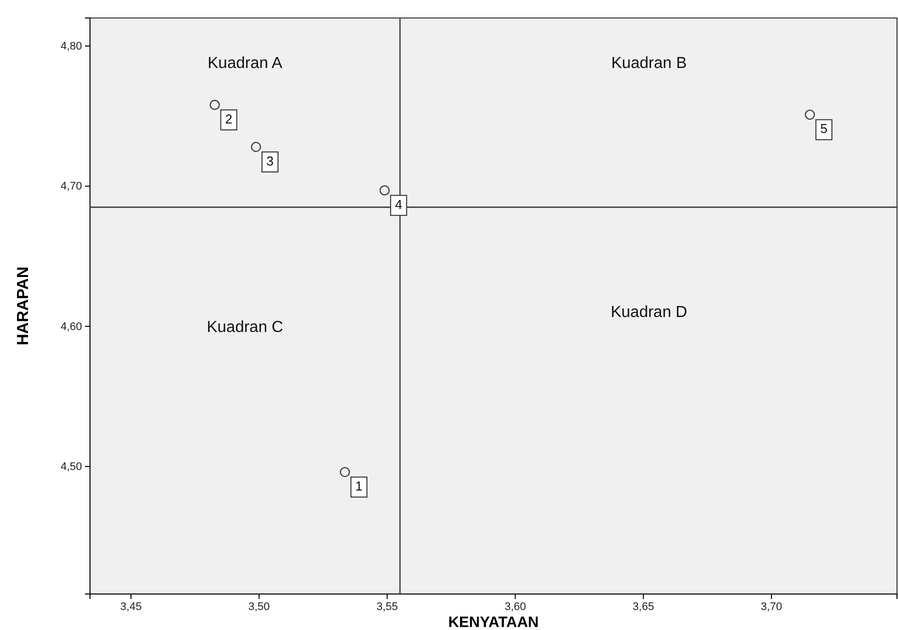  Describe the element at coordinates (649, 313) in the screenshot. I see `annotation: Kuadran D` at that location.